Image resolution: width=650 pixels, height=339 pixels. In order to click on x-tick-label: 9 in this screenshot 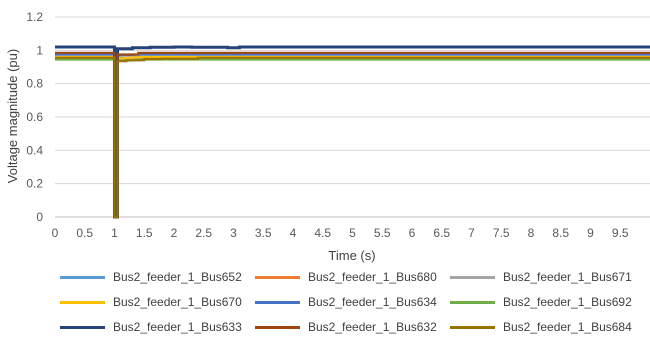, I will do `click(590, 233)`.